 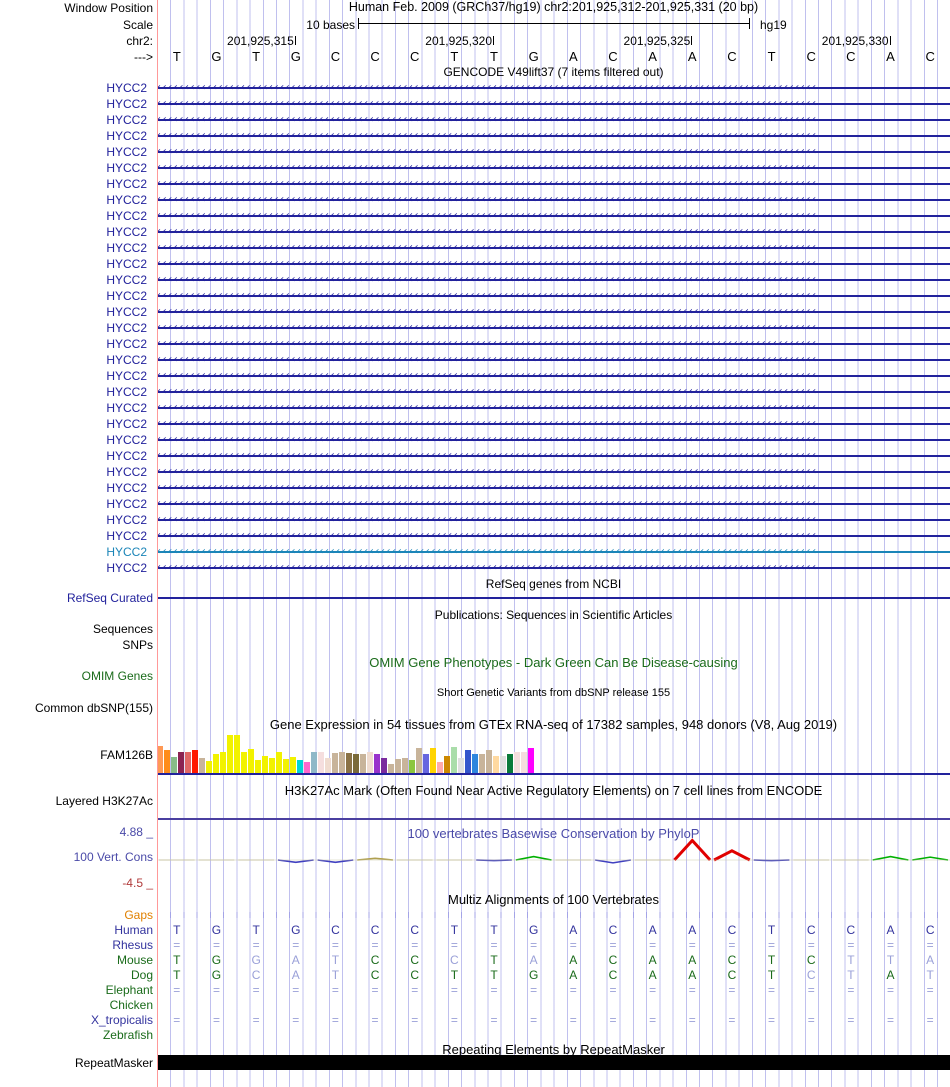 I want to click on label-common-dbsnp: Common dbSNP(155), so click(x=93, y=708).